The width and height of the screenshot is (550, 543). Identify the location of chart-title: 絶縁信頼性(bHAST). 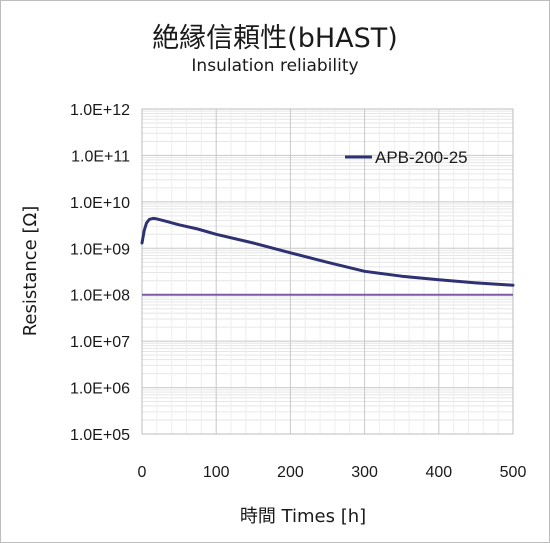
(275, 38).